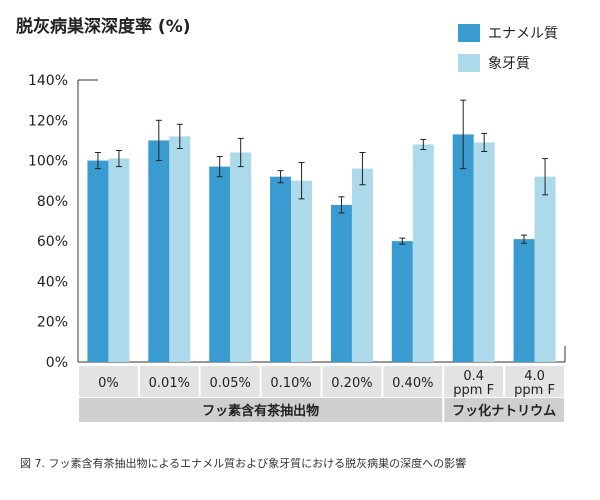 The height and width of the screenshot is (500, 600). Describe the element at coordinates (469, 33) in the screenshot. I see `legend-swatch-enamel` at that location.